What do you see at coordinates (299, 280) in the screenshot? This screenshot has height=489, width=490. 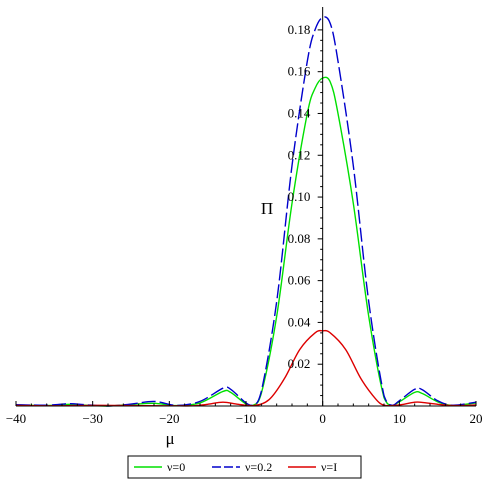 I see `y-tick-label: 0.06` at bounding box center [299, 280].